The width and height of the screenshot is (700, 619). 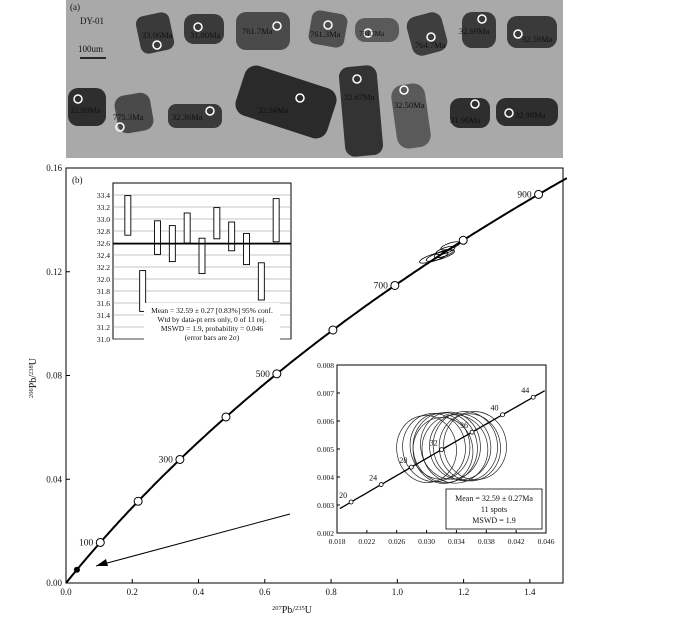 I want to click on grain-age-label: 32.98Ma, so click(x=530, y=115).